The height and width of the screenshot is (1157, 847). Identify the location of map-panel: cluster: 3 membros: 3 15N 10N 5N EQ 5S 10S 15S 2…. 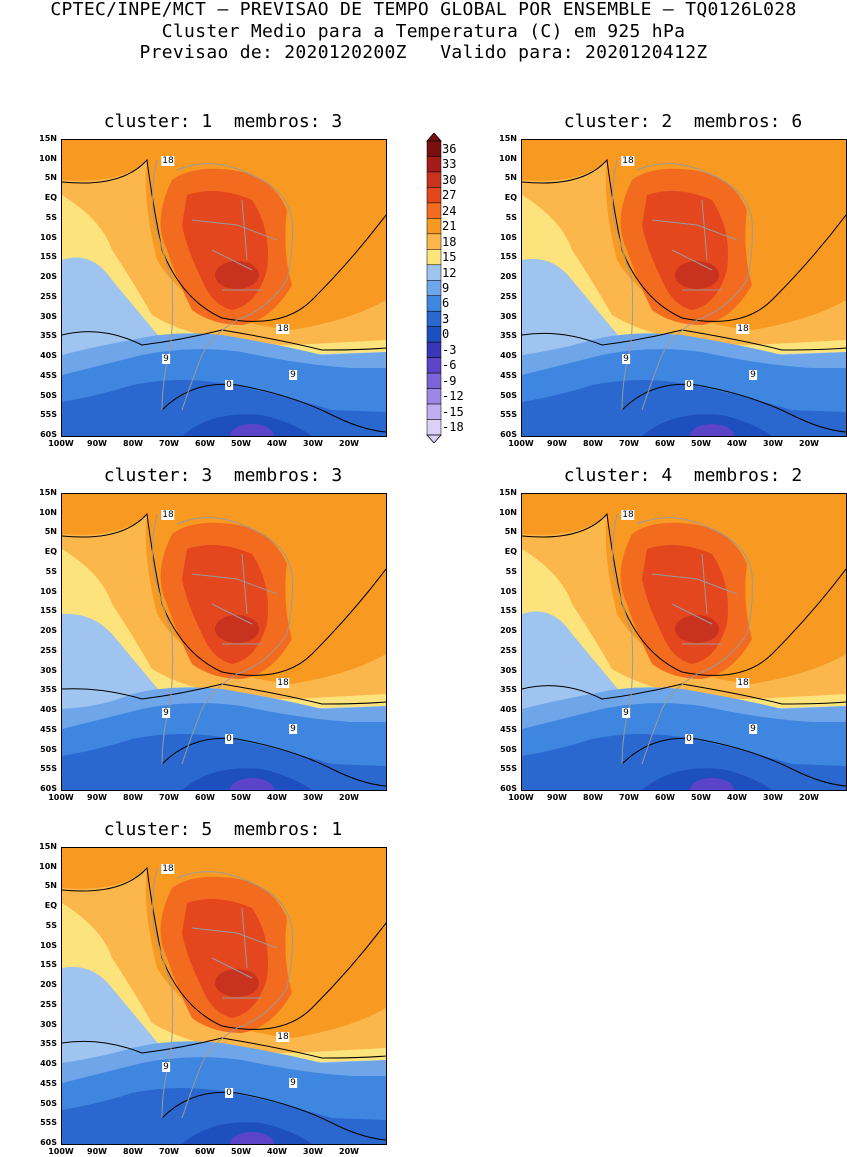
(213, 633).